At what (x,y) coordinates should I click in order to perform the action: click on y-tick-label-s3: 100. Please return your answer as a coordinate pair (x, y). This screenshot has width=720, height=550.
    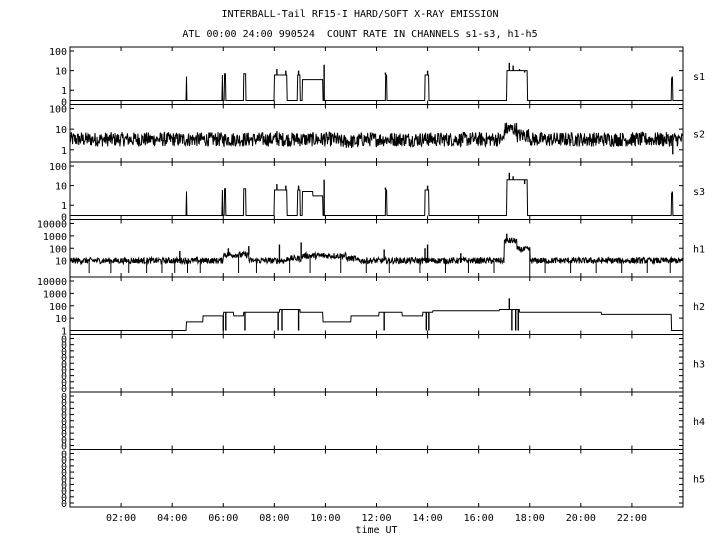
    Looking at the image, I should click on (58, 167).